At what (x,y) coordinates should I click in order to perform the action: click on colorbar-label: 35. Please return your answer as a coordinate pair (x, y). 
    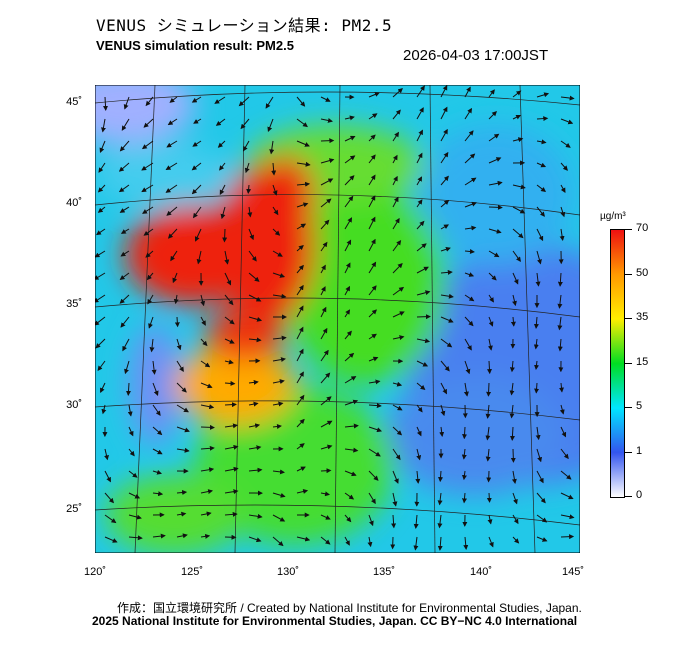
    Looking at the image, I should click on (642, 317).